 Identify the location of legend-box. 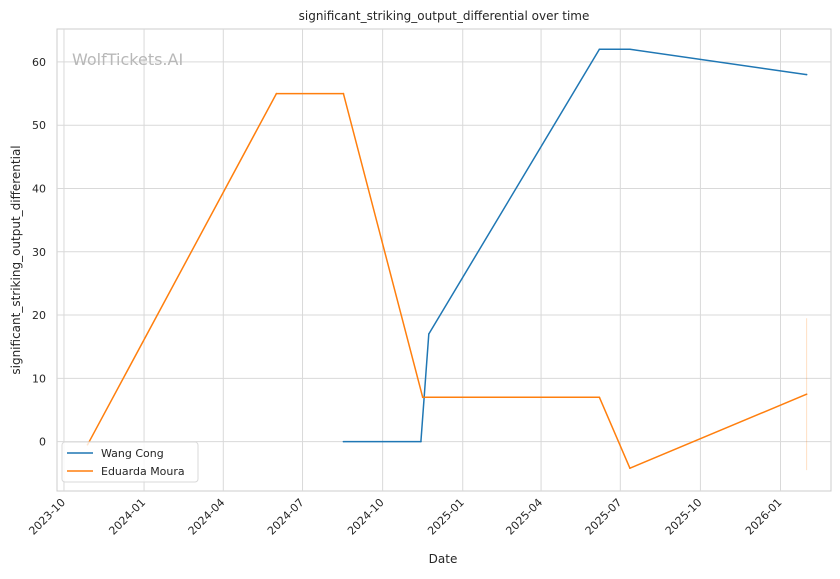
(130, 462).